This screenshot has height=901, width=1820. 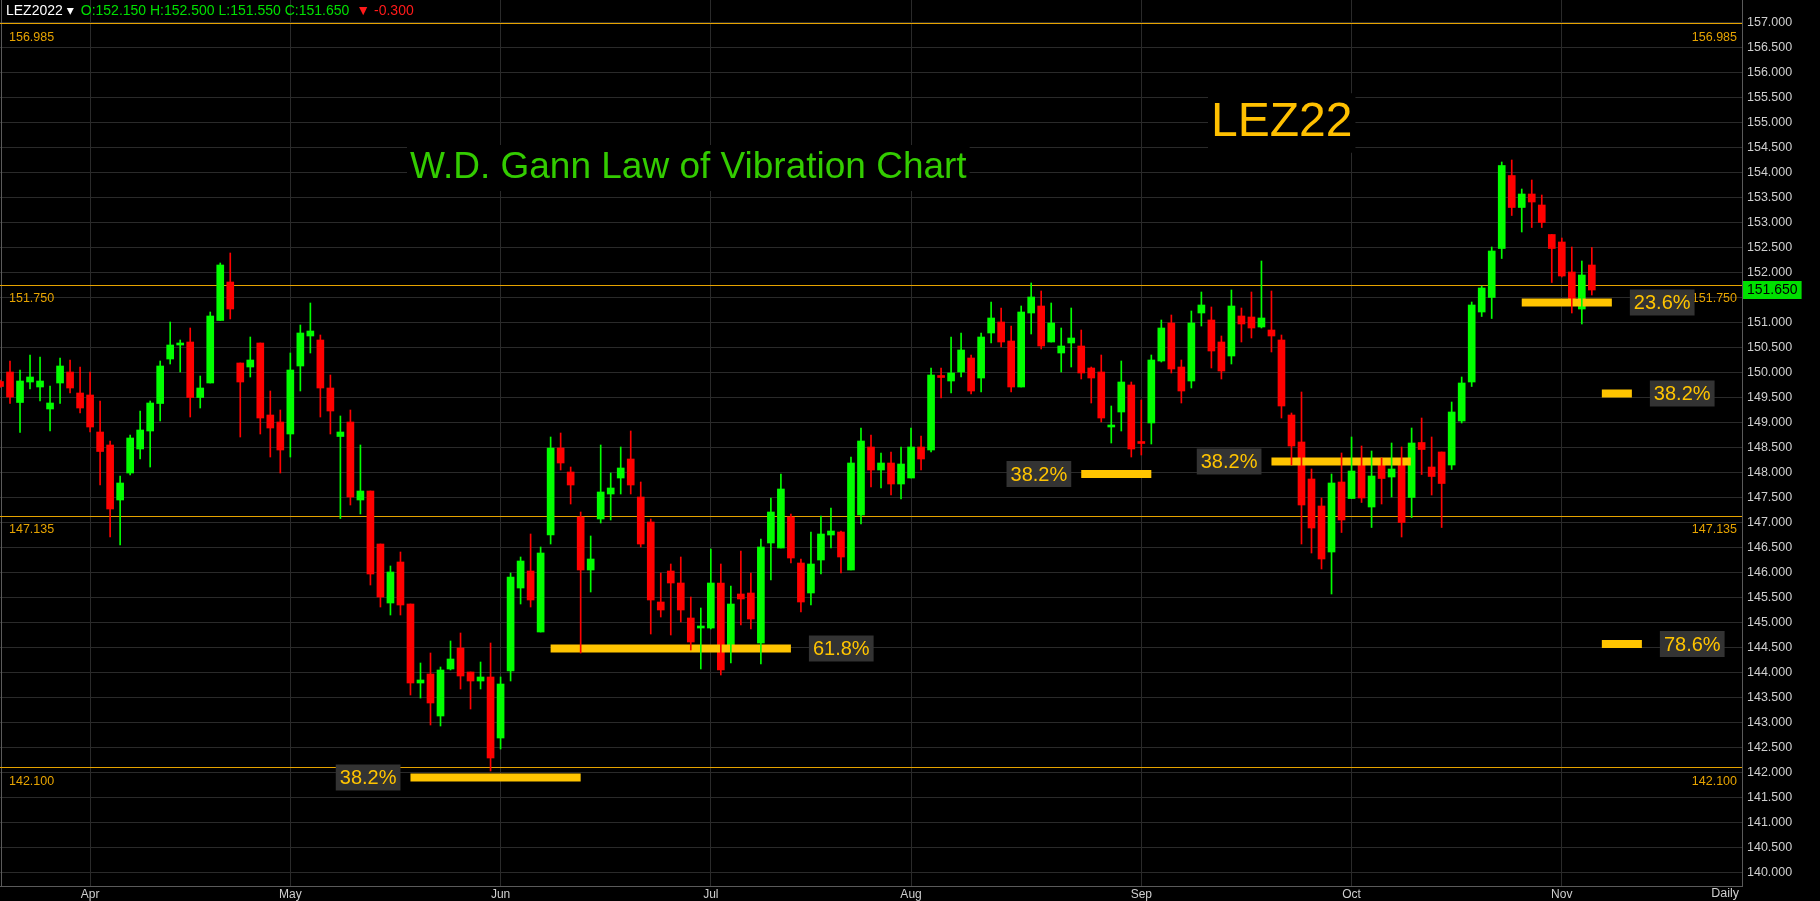 What do you see at coordinates (1770, 696) in the screenshot?
I see `y-tick-label: 143.500` at bounding box center [1770, 696].